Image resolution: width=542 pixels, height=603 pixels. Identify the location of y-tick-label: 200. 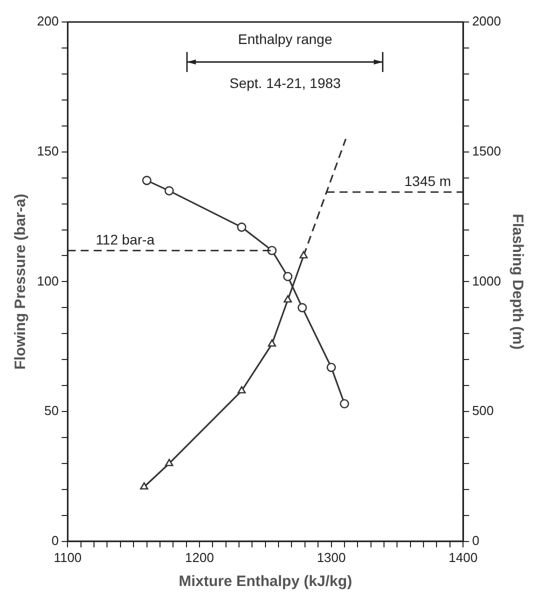
(47, 21).